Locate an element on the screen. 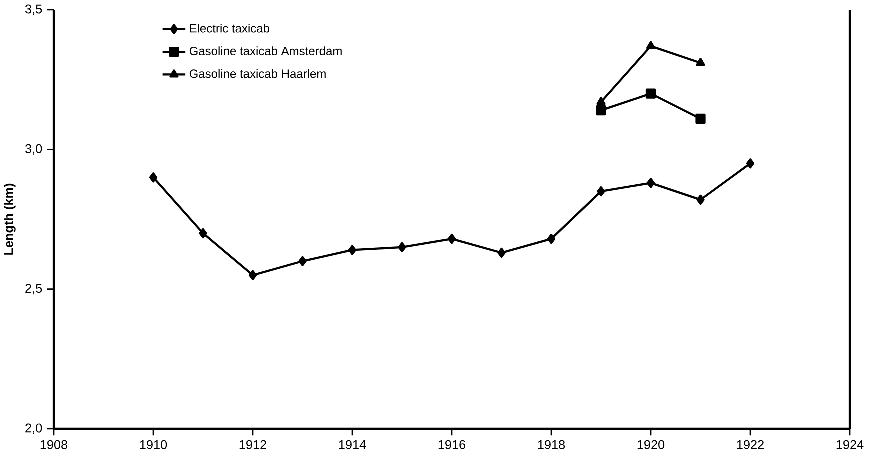 The width and height of the screenshot is (871, 457). legend-label: Gasoline taxicab Amsterdam is located at coordinates (266, 51).